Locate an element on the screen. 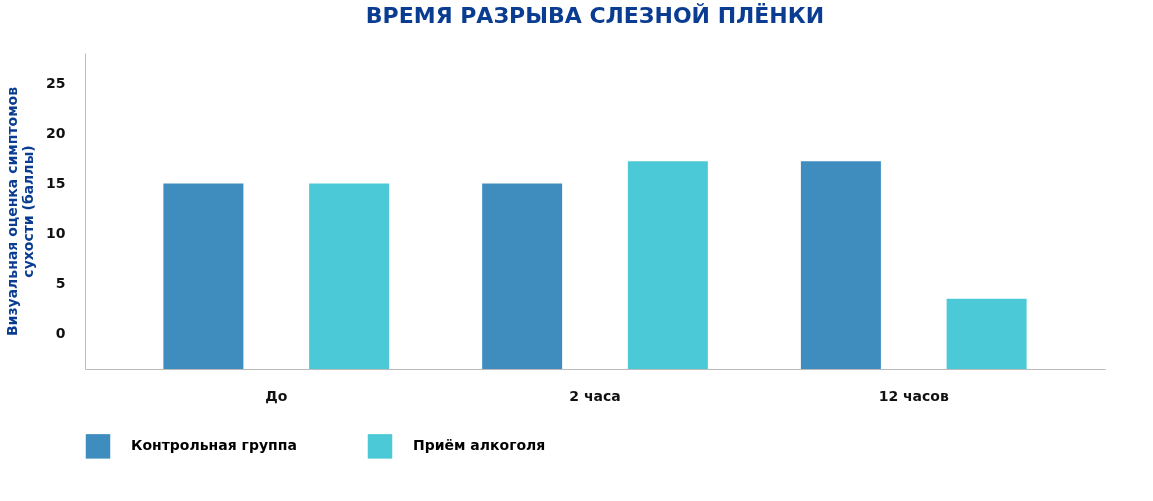 This screenshot has height=501, width=1153. legend-label: Контрольная группа is located at coordinates (214, 445).